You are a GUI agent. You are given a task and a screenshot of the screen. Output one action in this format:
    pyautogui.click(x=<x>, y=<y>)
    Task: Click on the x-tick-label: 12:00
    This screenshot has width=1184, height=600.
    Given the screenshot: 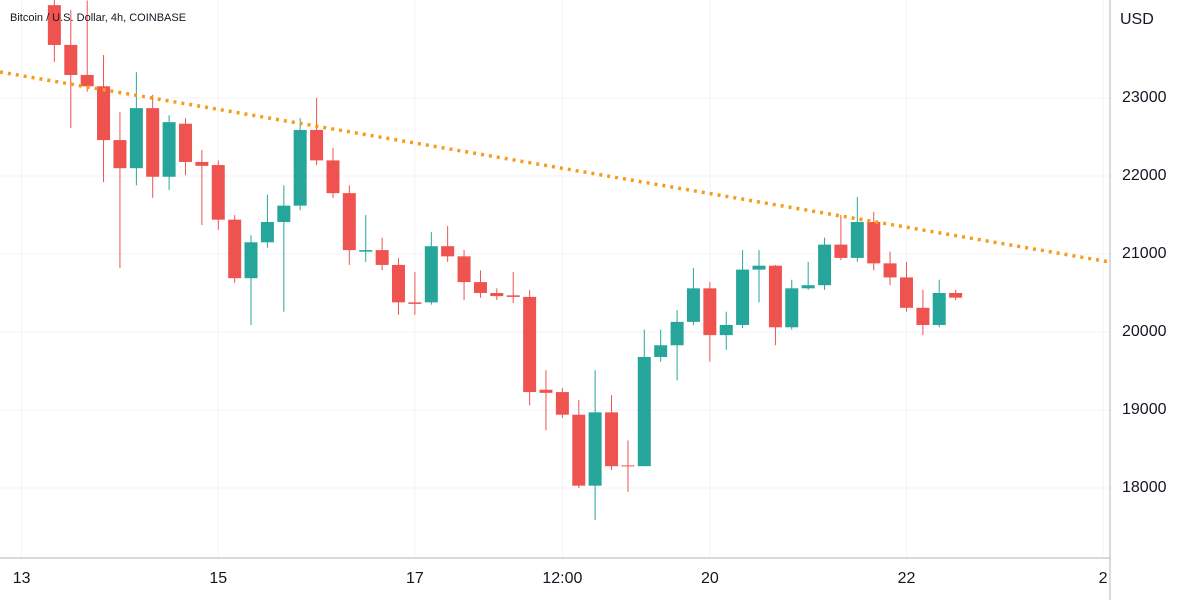 What is the action you would take?
    pyautogui.click(x=562, y=578)
    